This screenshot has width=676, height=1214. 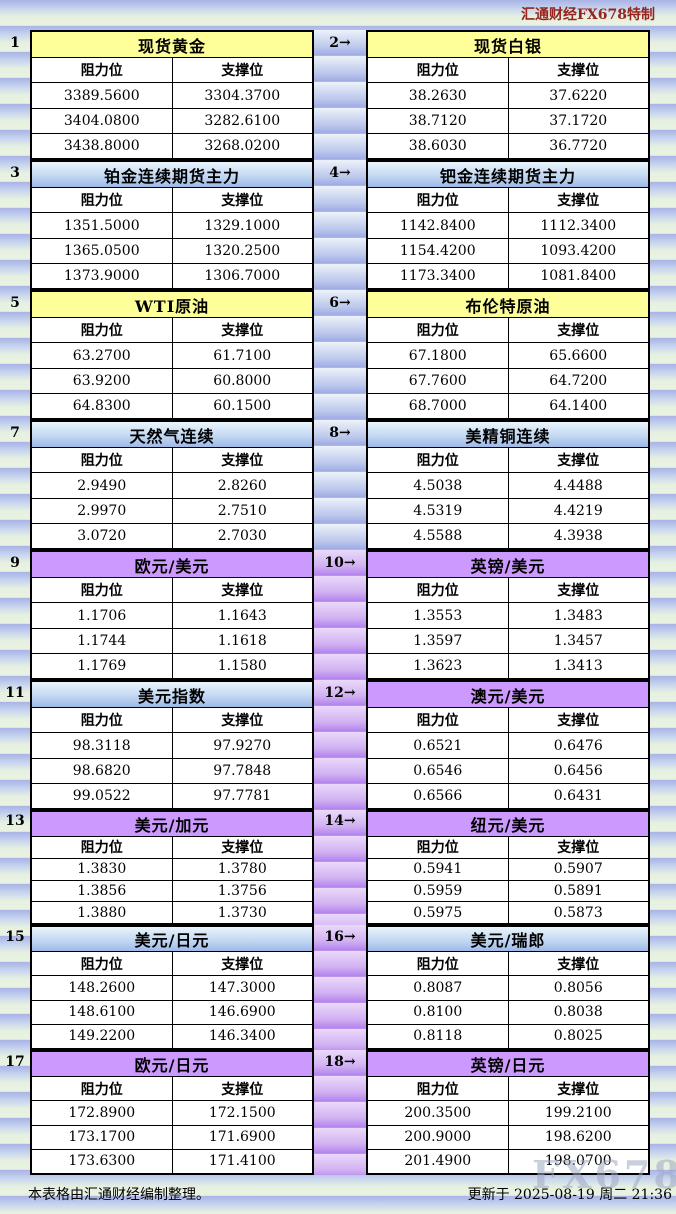 What do you see at coordinates (102, 1011) in the screenshot?
I see `resistance-value-cell: 148.6100` at bounding box center [102, 1011].